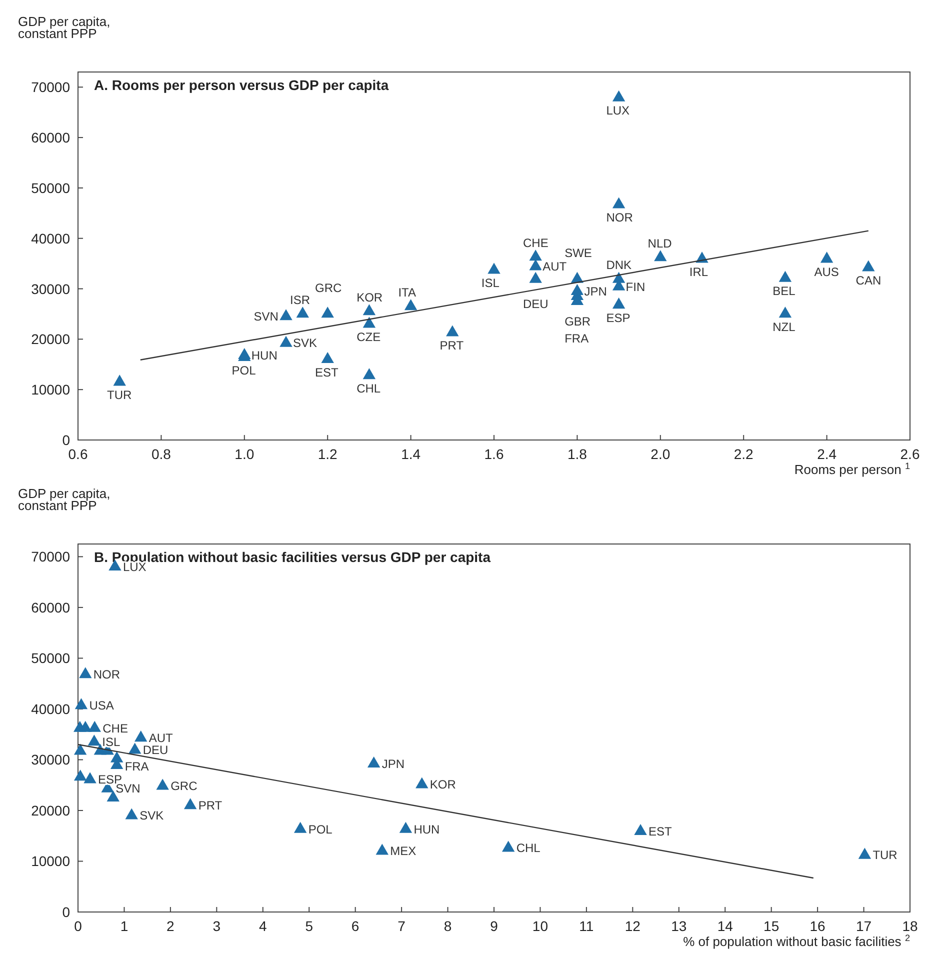 The height and width of the screenshot is (964, 938). Describe the element at coordinates (119, 395) in the screenshot. I see `data-label: TUR` at that location.